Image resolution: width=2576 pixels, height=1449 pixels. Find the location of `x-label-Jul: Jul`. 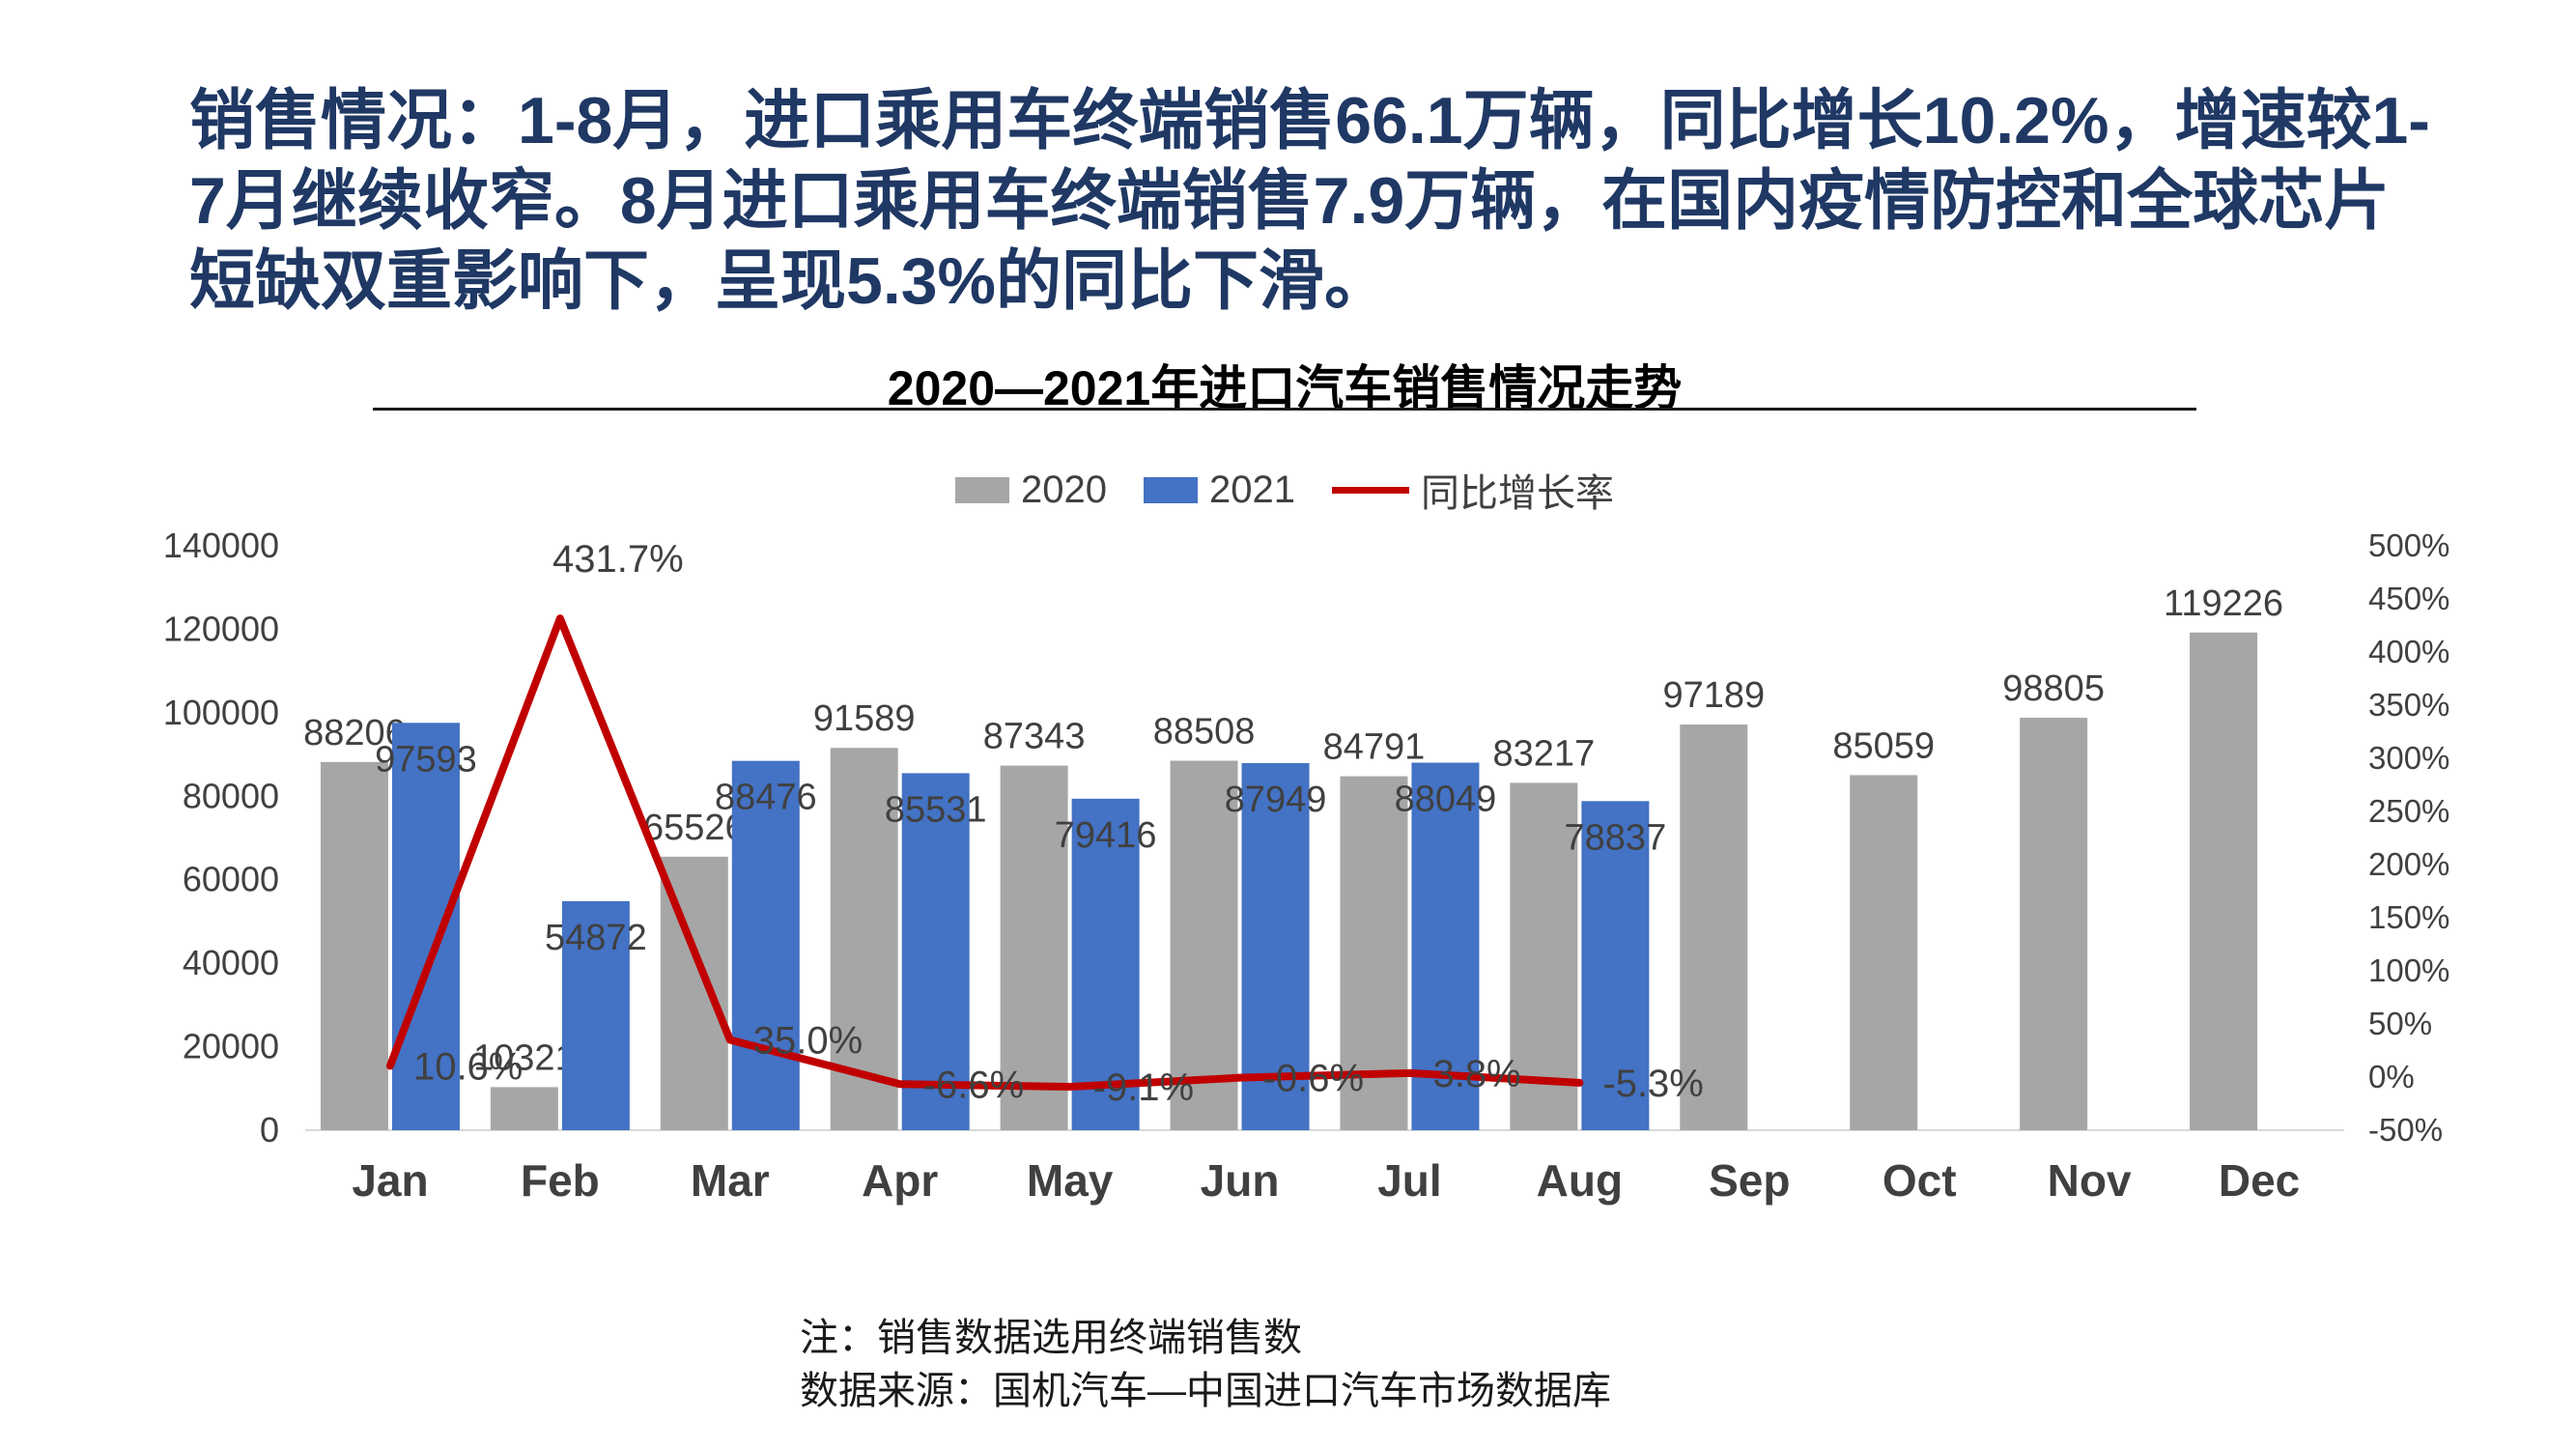

x-label-Jul: Jul is located at coordinates (1409, 1180).